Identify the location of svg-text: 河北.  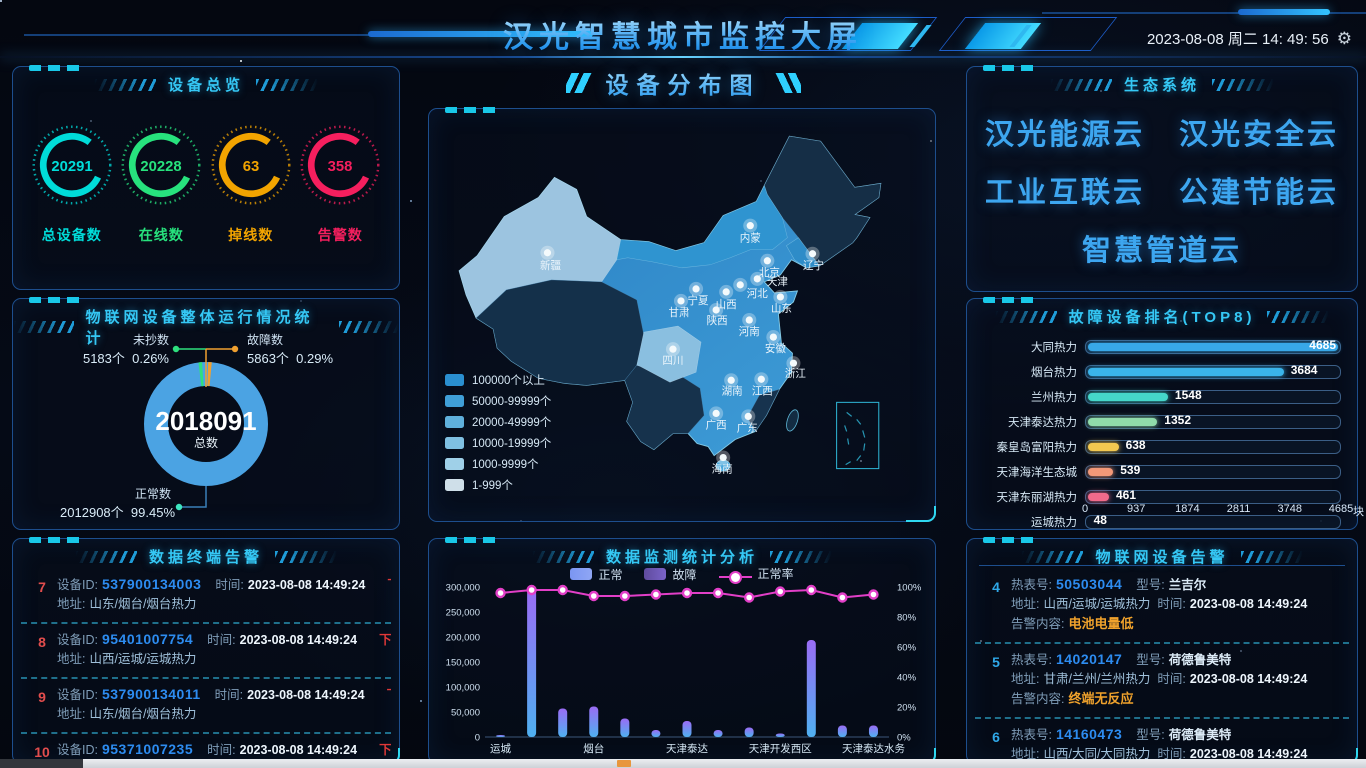
(758, 294).